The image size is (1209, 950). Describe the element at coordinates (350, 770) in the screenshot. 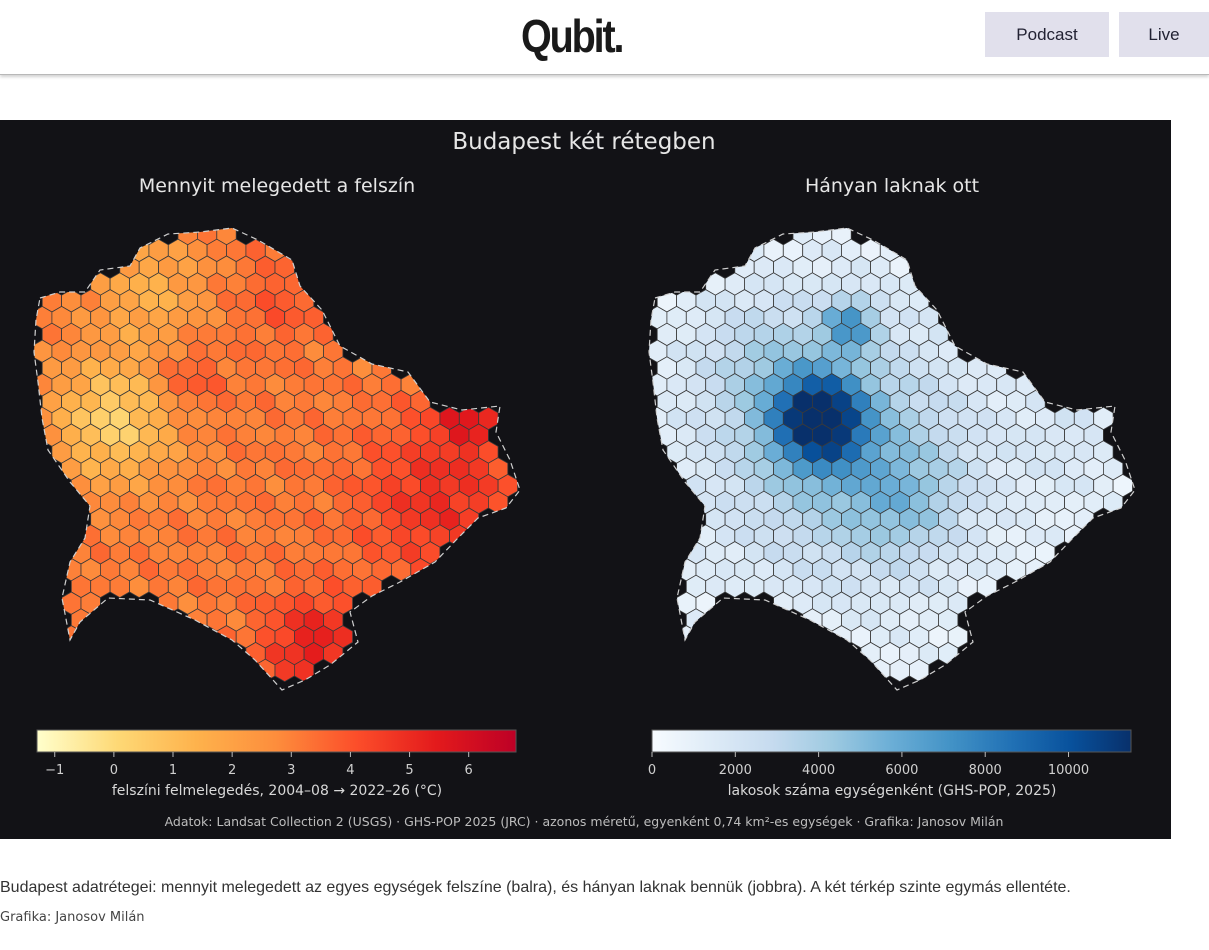

I see `warming-tick-label: 4` at that location.